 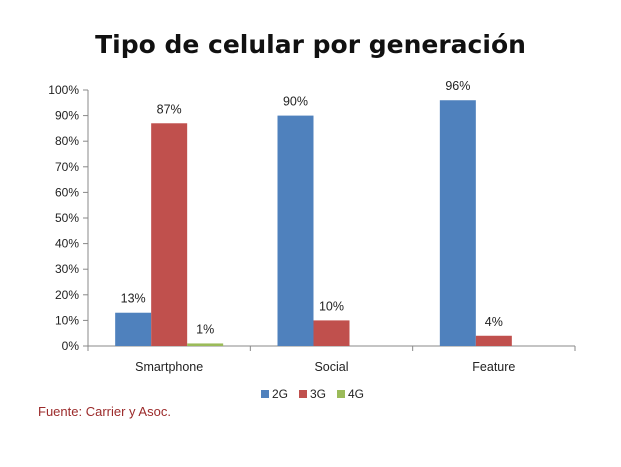 I want to click on y-tick-label: 10%, so click(x=67, y=320).